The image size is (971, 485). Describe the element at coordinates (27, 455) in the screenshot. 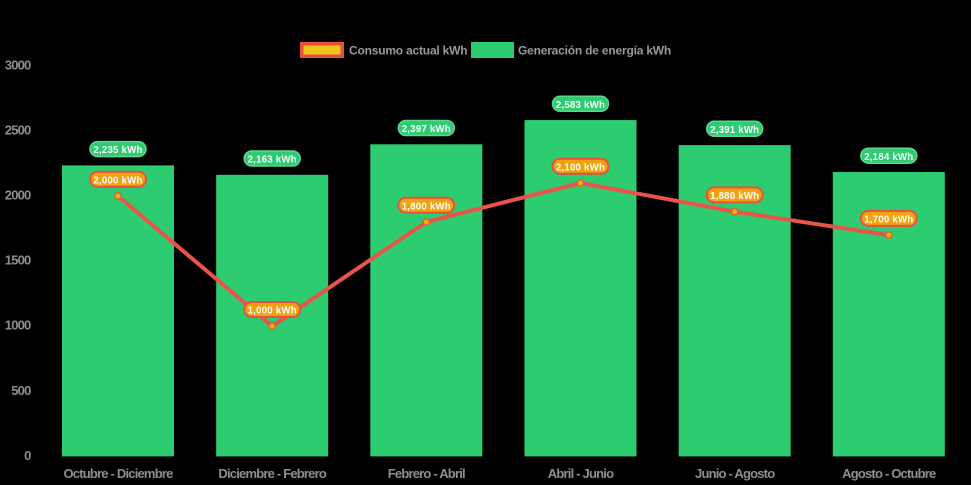

I see `svg-text: 0` at that location.